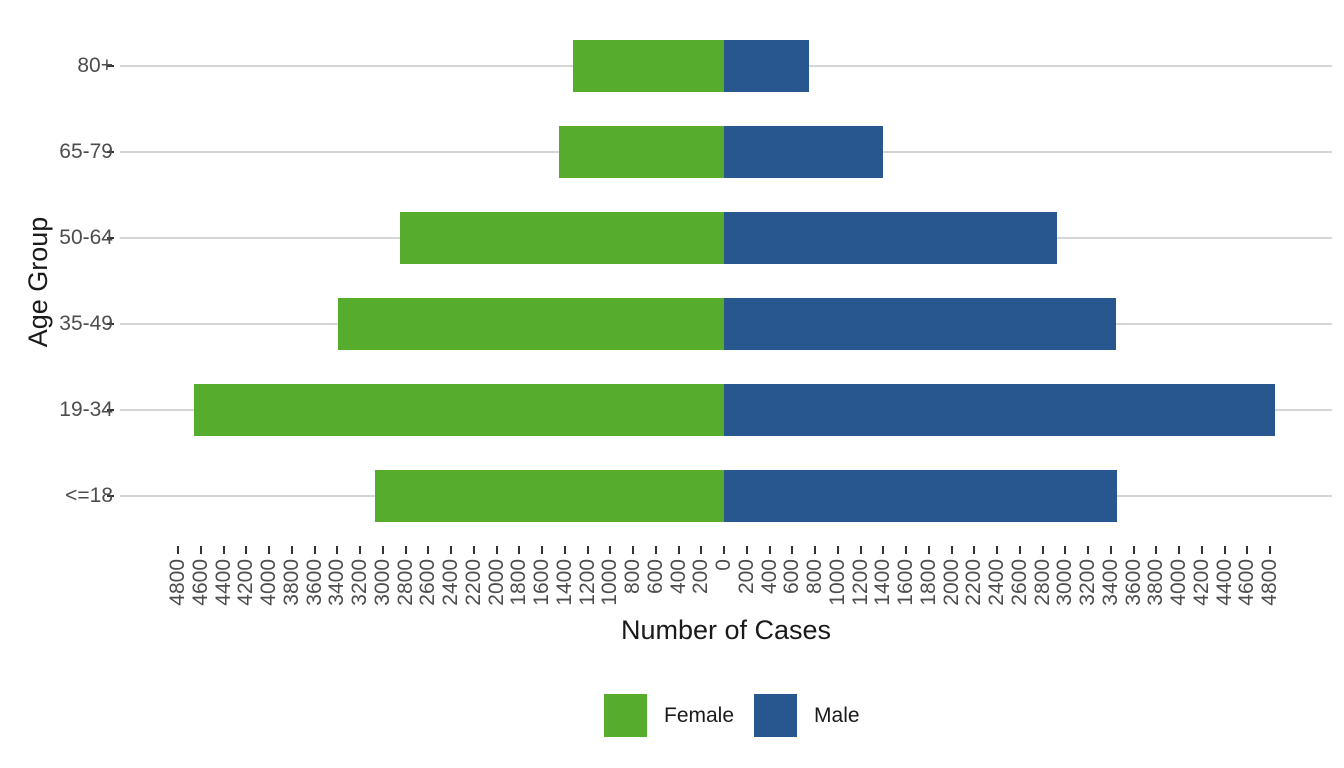  Describe the element at coordinates (1269, 582) in the screenshot. I see `x-axis-label: 4800` at that location.